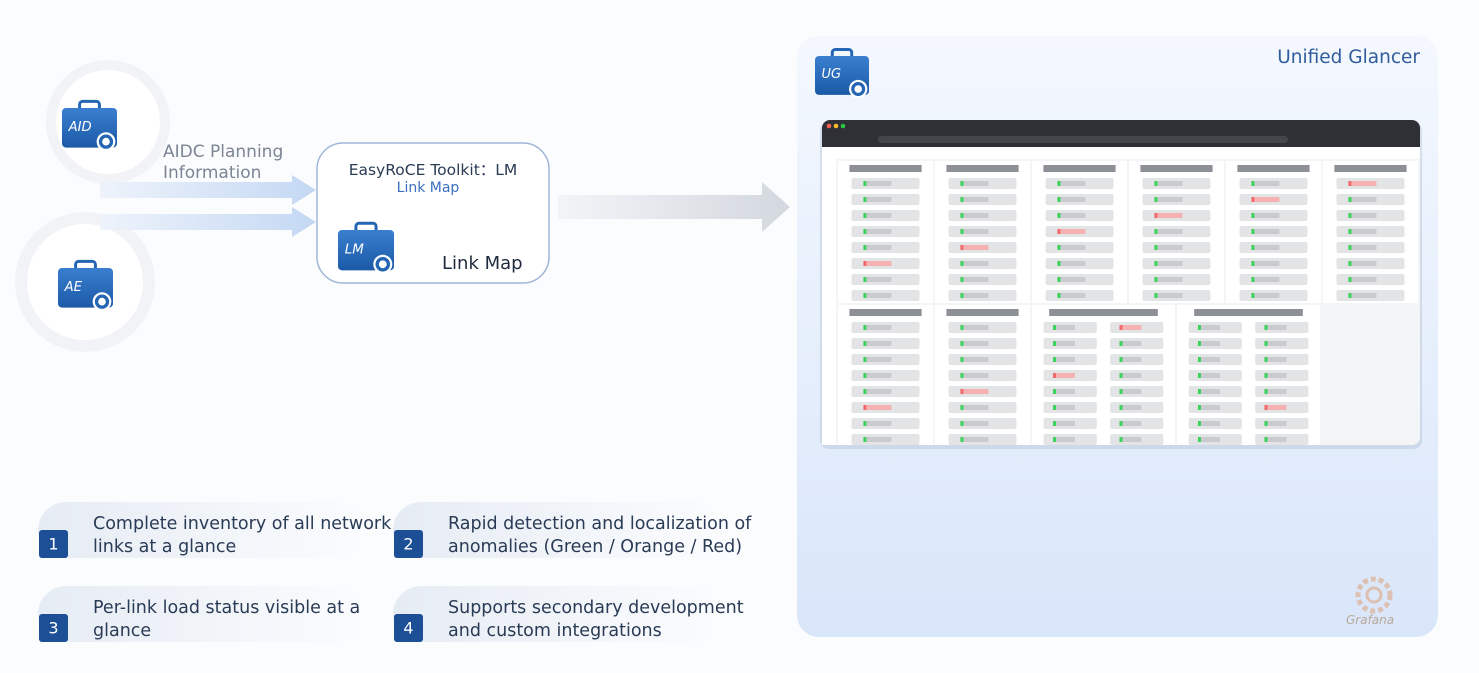  Describe the element at coordinates (1348, 57) in the screenshot. I see `glancer-title: Unified Glancer` at that location.